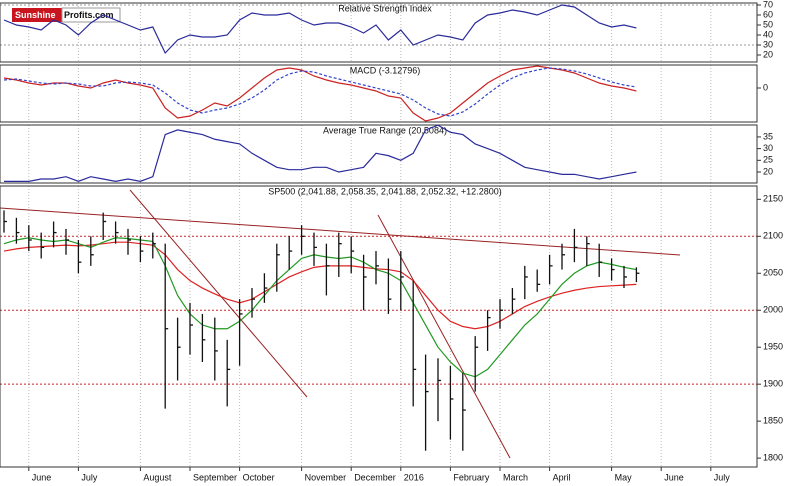  Describe the element at coordinates (773, 236) in the screenshot. I see `y-tick-label: 2100` at that location.